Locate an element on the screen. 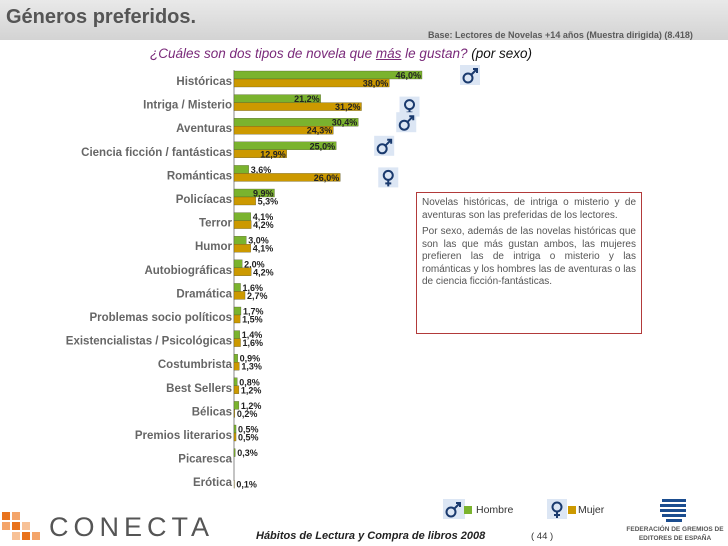  data-label-hombre: 9,9% is located at coordinates (263, 194).